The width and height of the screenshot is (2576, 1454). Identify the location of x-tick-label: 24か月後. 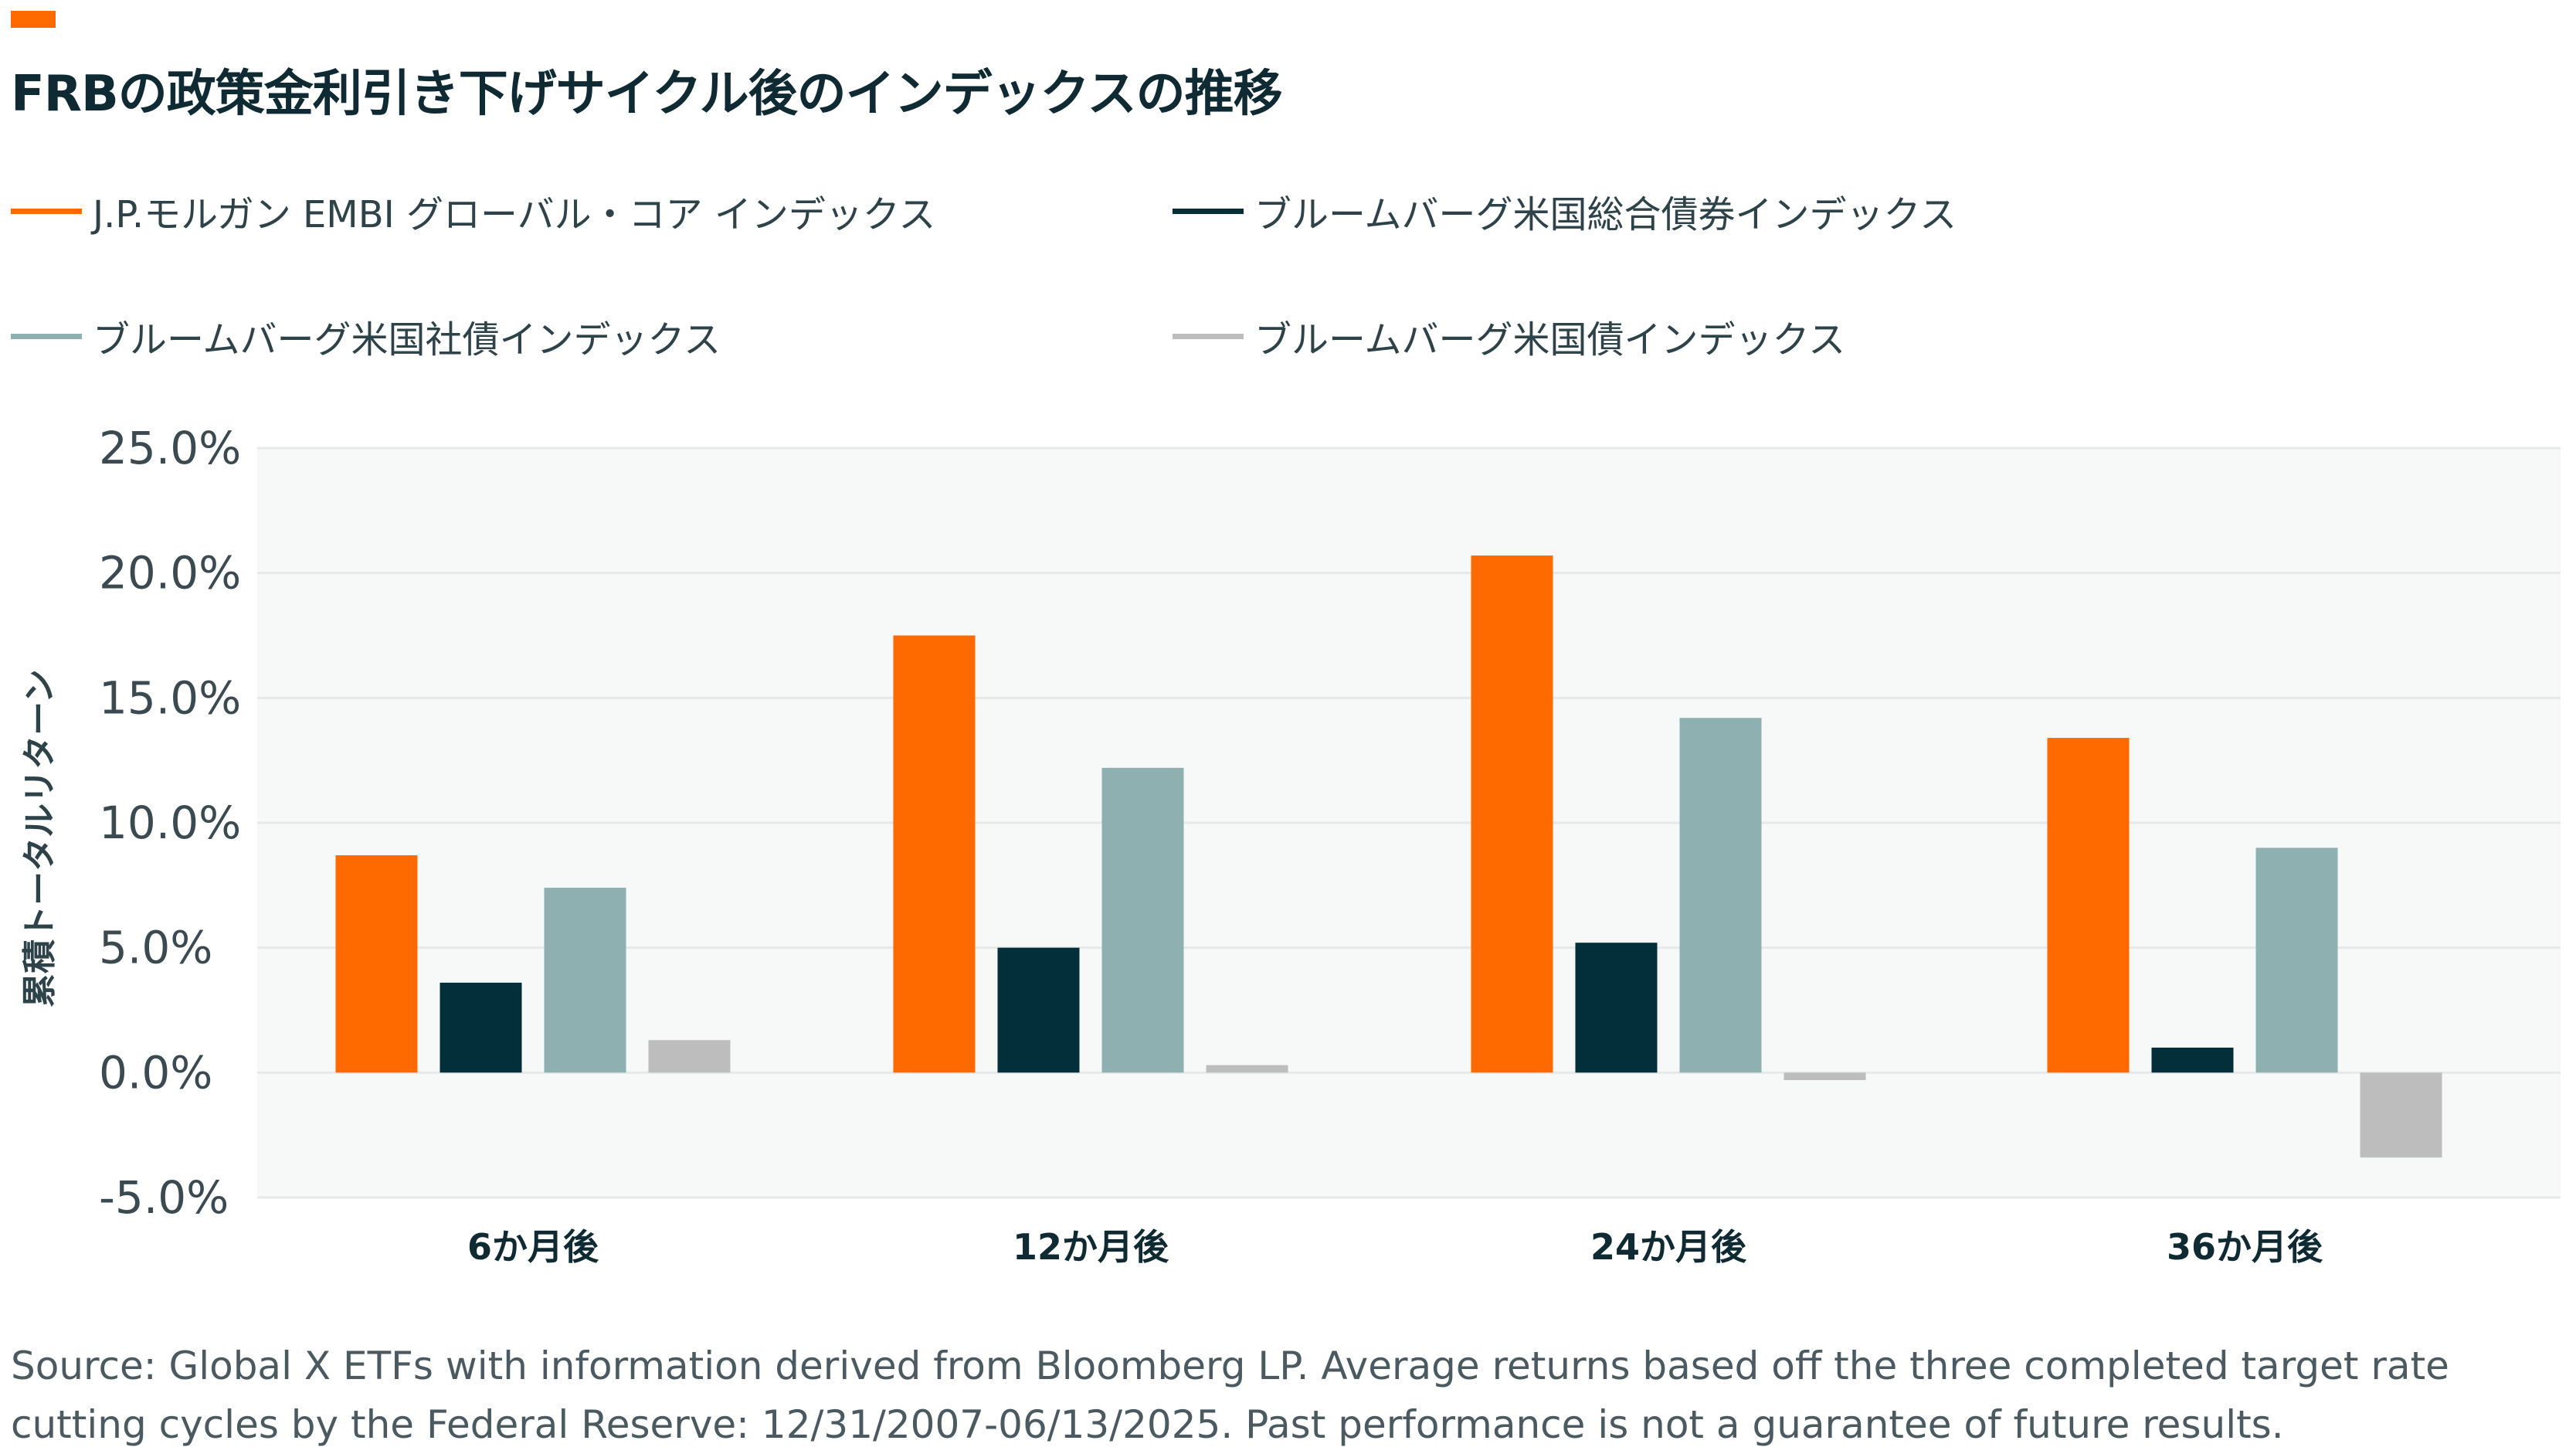
(1669, 1247).